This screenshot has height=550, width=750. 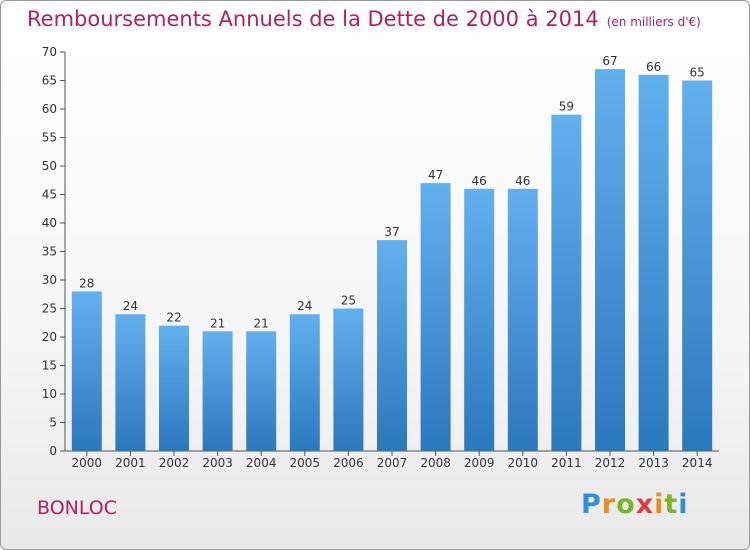 What do you see at coordinates (49, 309) in the screenshot?
I see `y-tick-label: 25` at bounding box center [49, 309].